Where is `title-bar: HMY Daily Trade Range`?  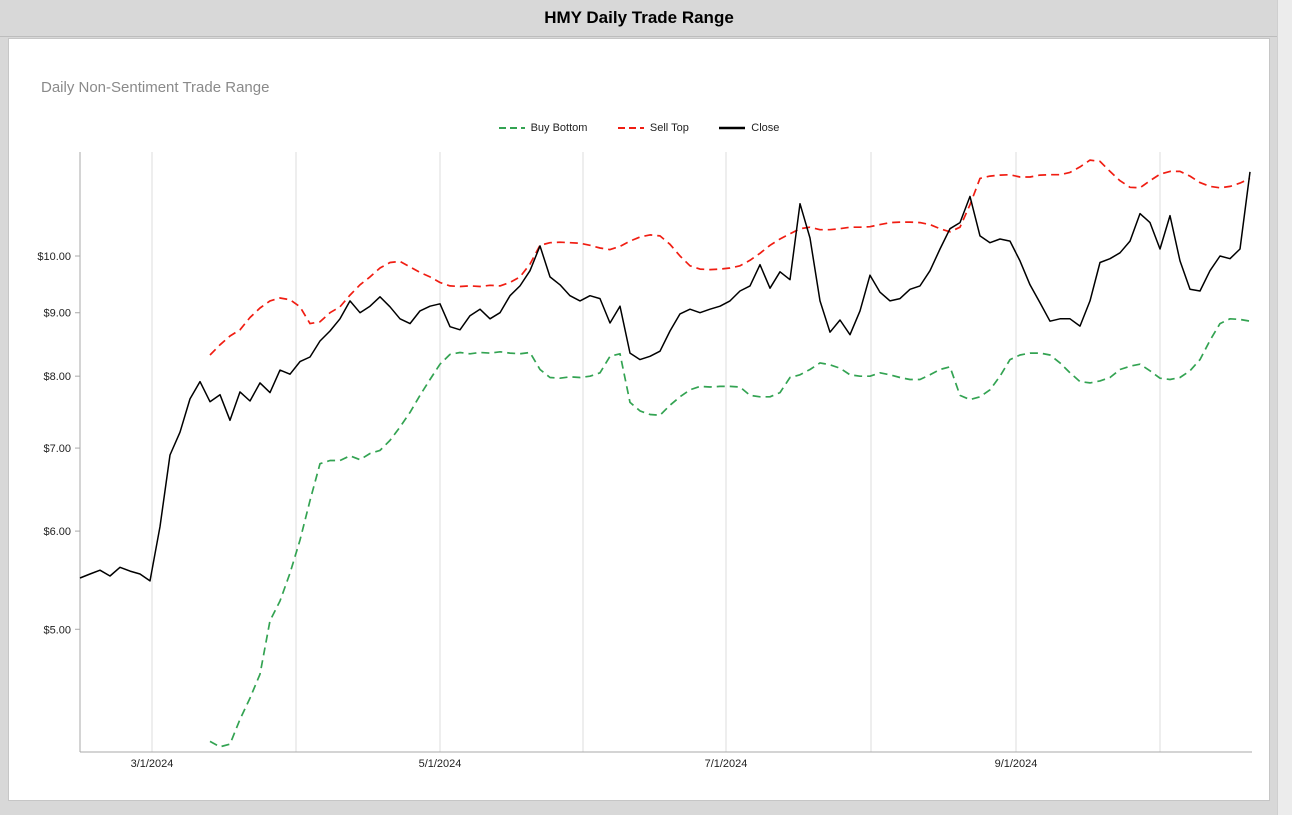
title-bar: HMY Daily Trade Range is located at coordinates (639, 18).